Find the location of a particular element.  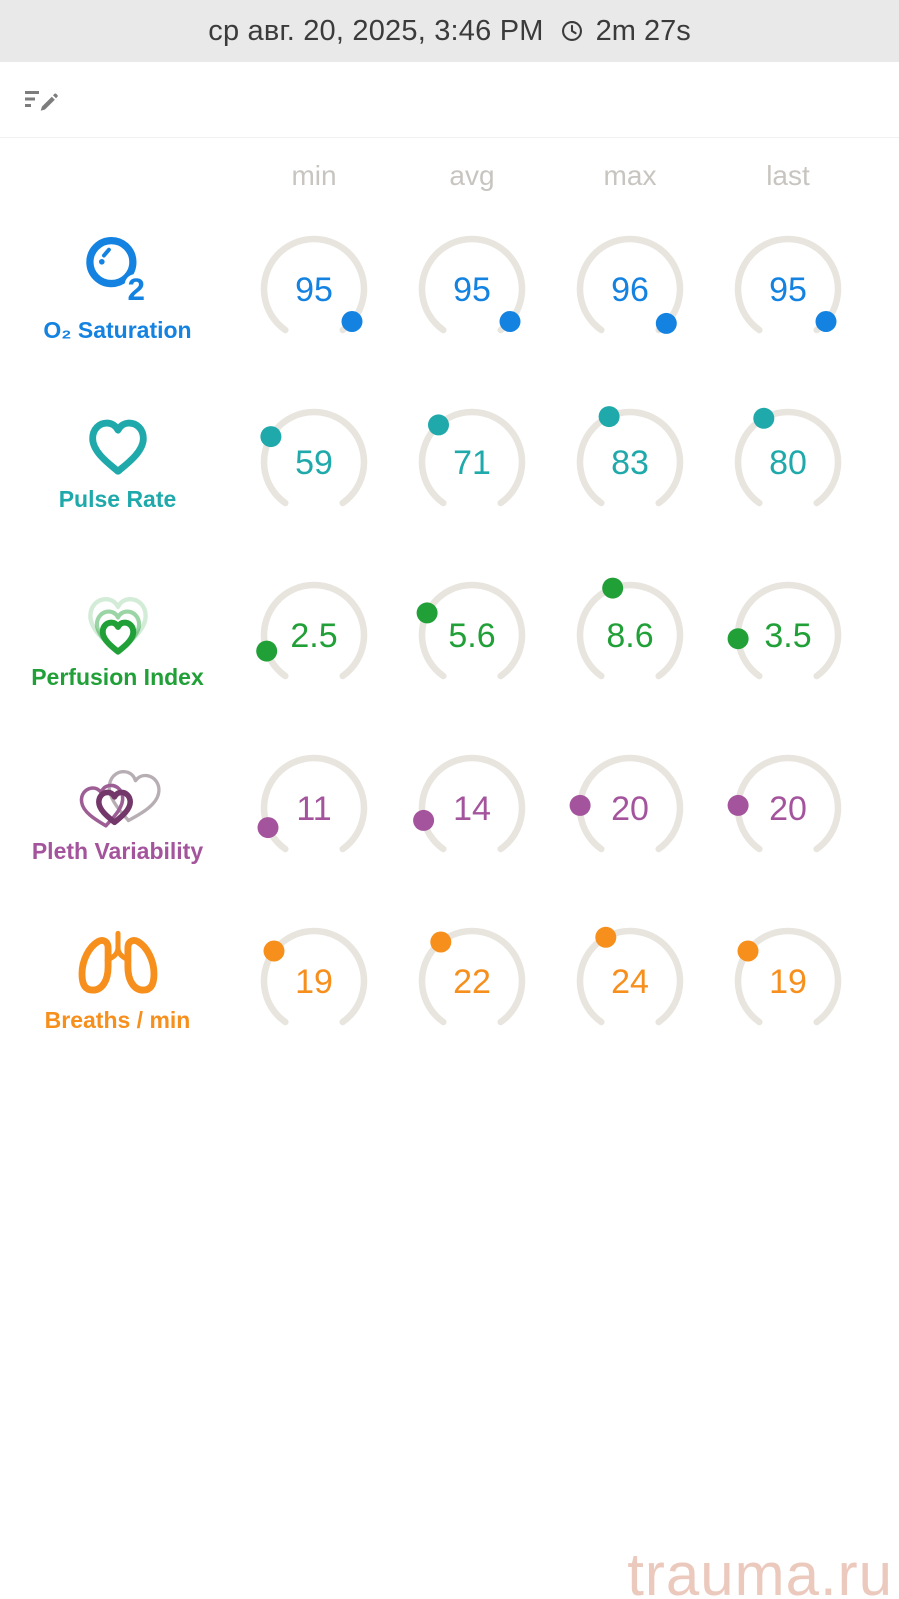

gauge: 8.6 is located at coordinates (630, 628).